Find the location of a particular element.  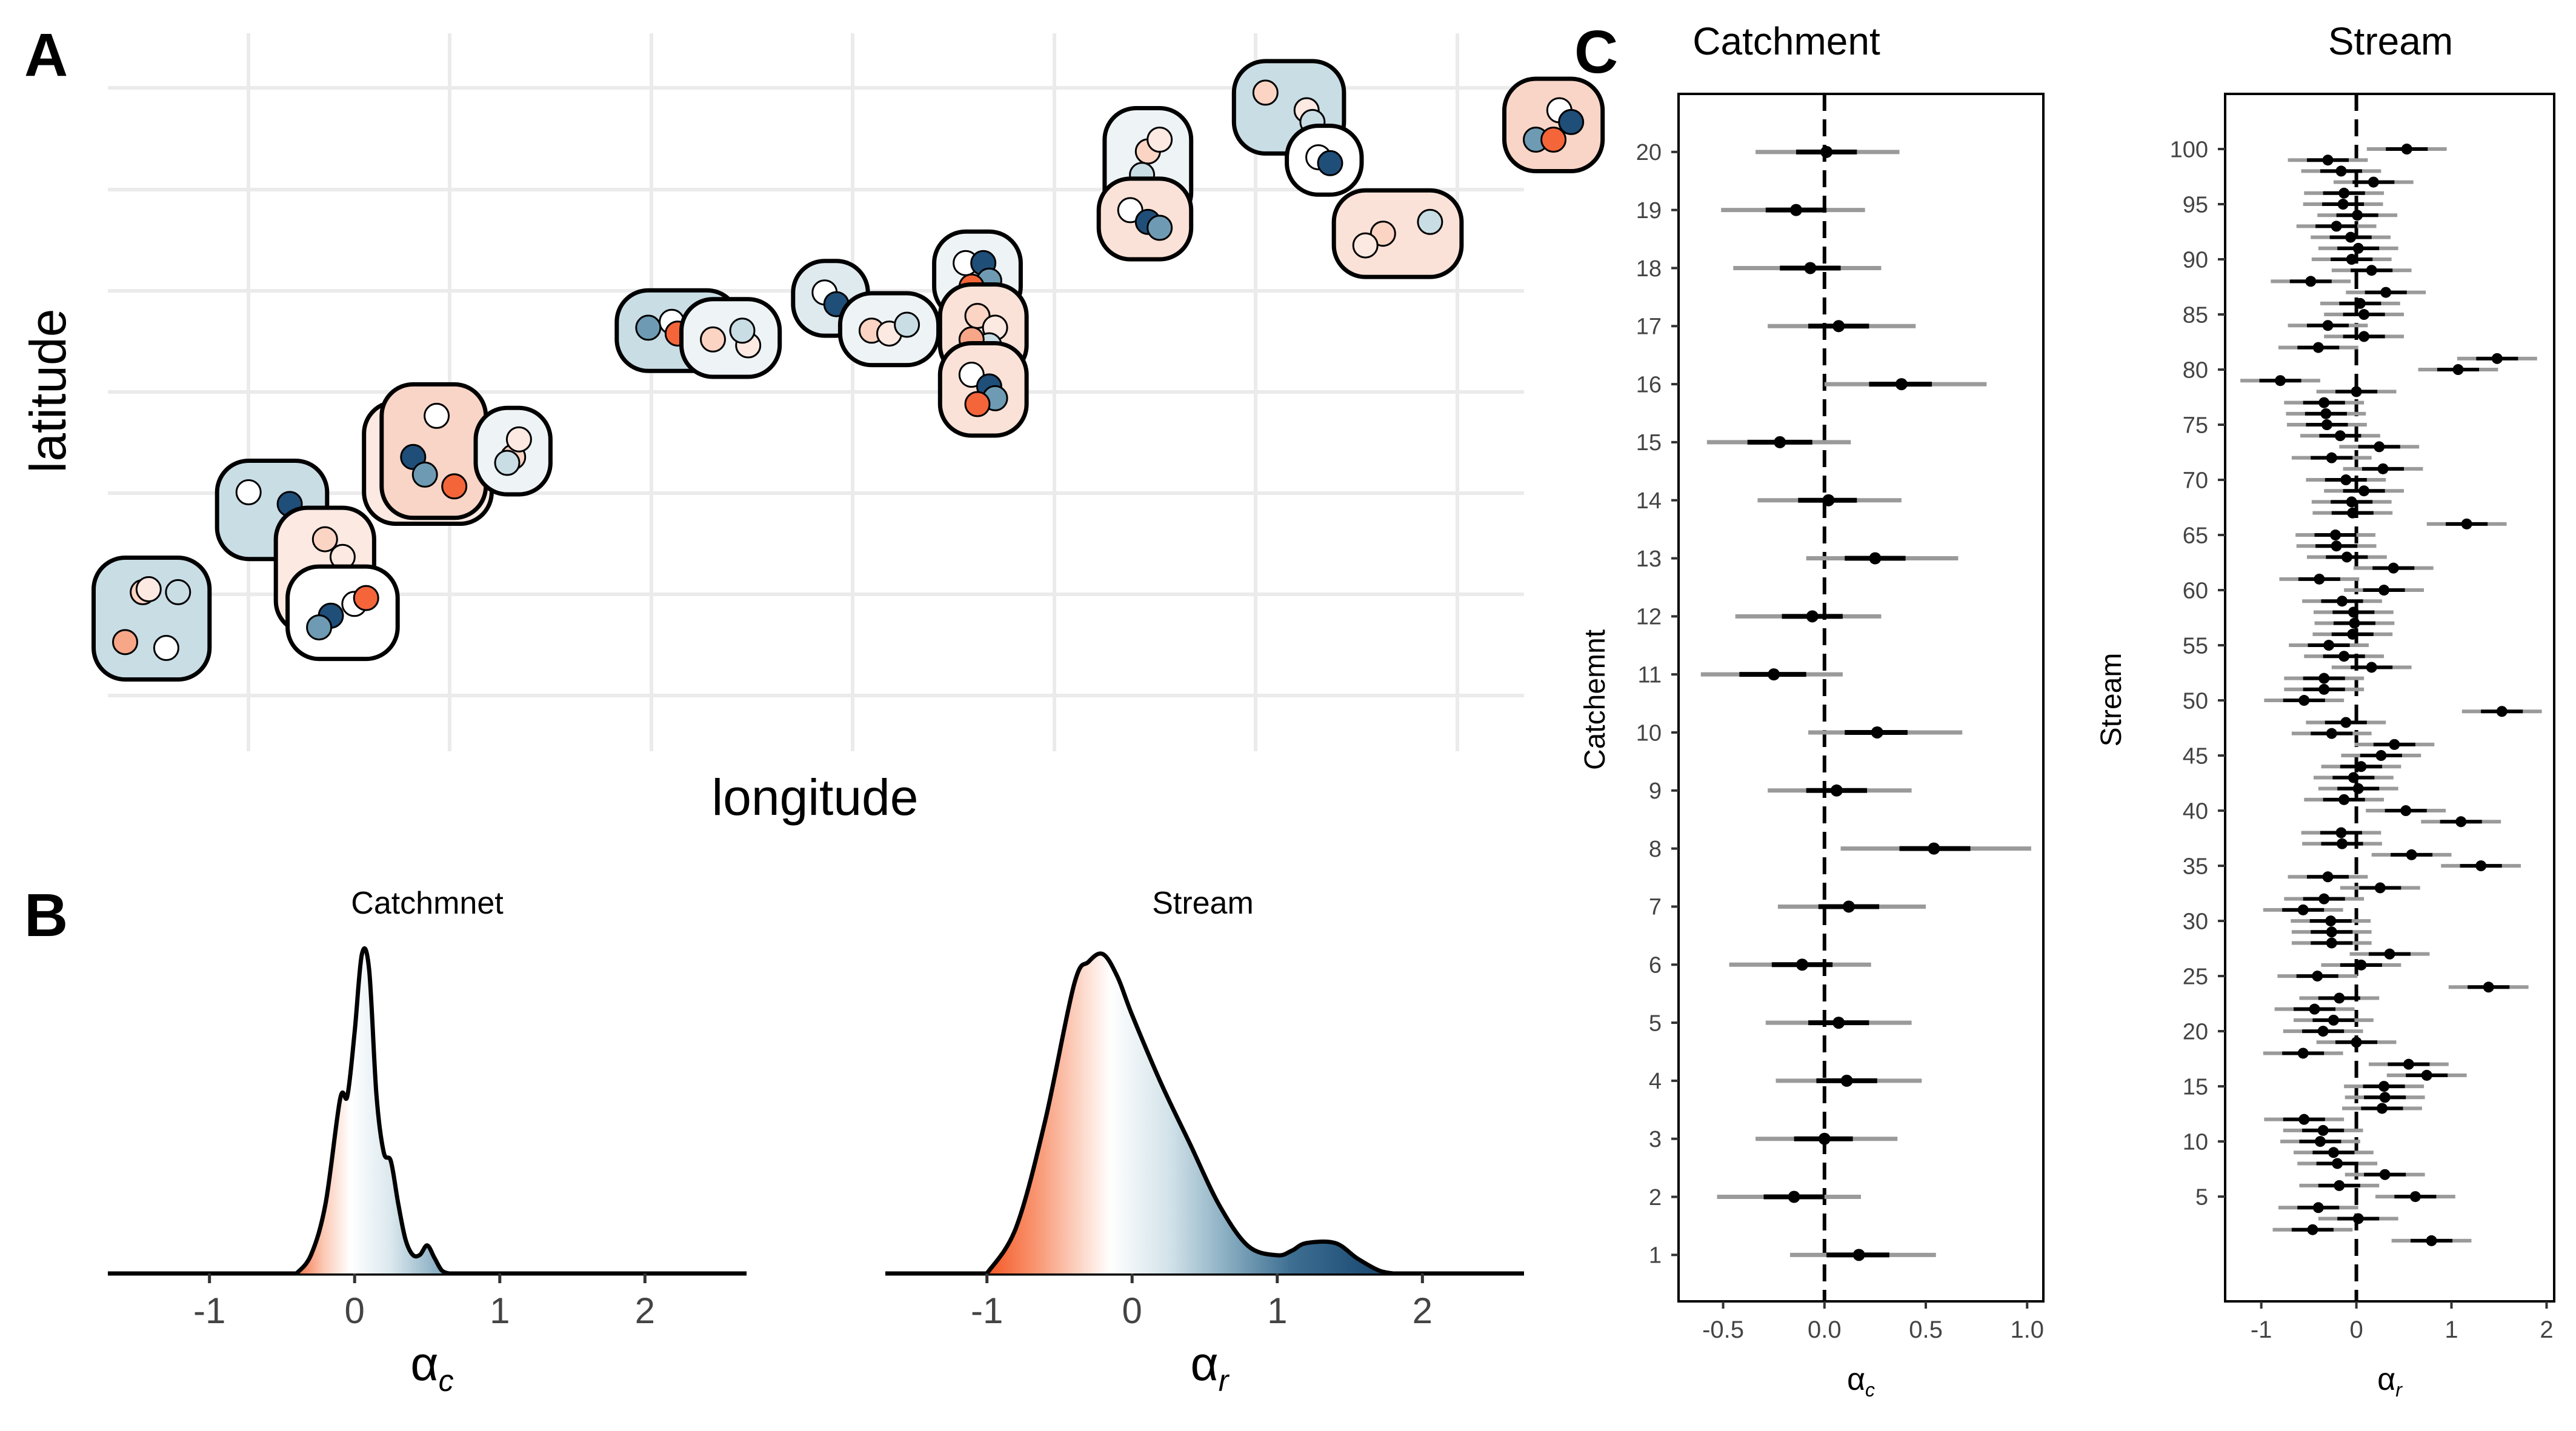

forest-y-tick-label: 100 is located at coordinates (2189, 149).